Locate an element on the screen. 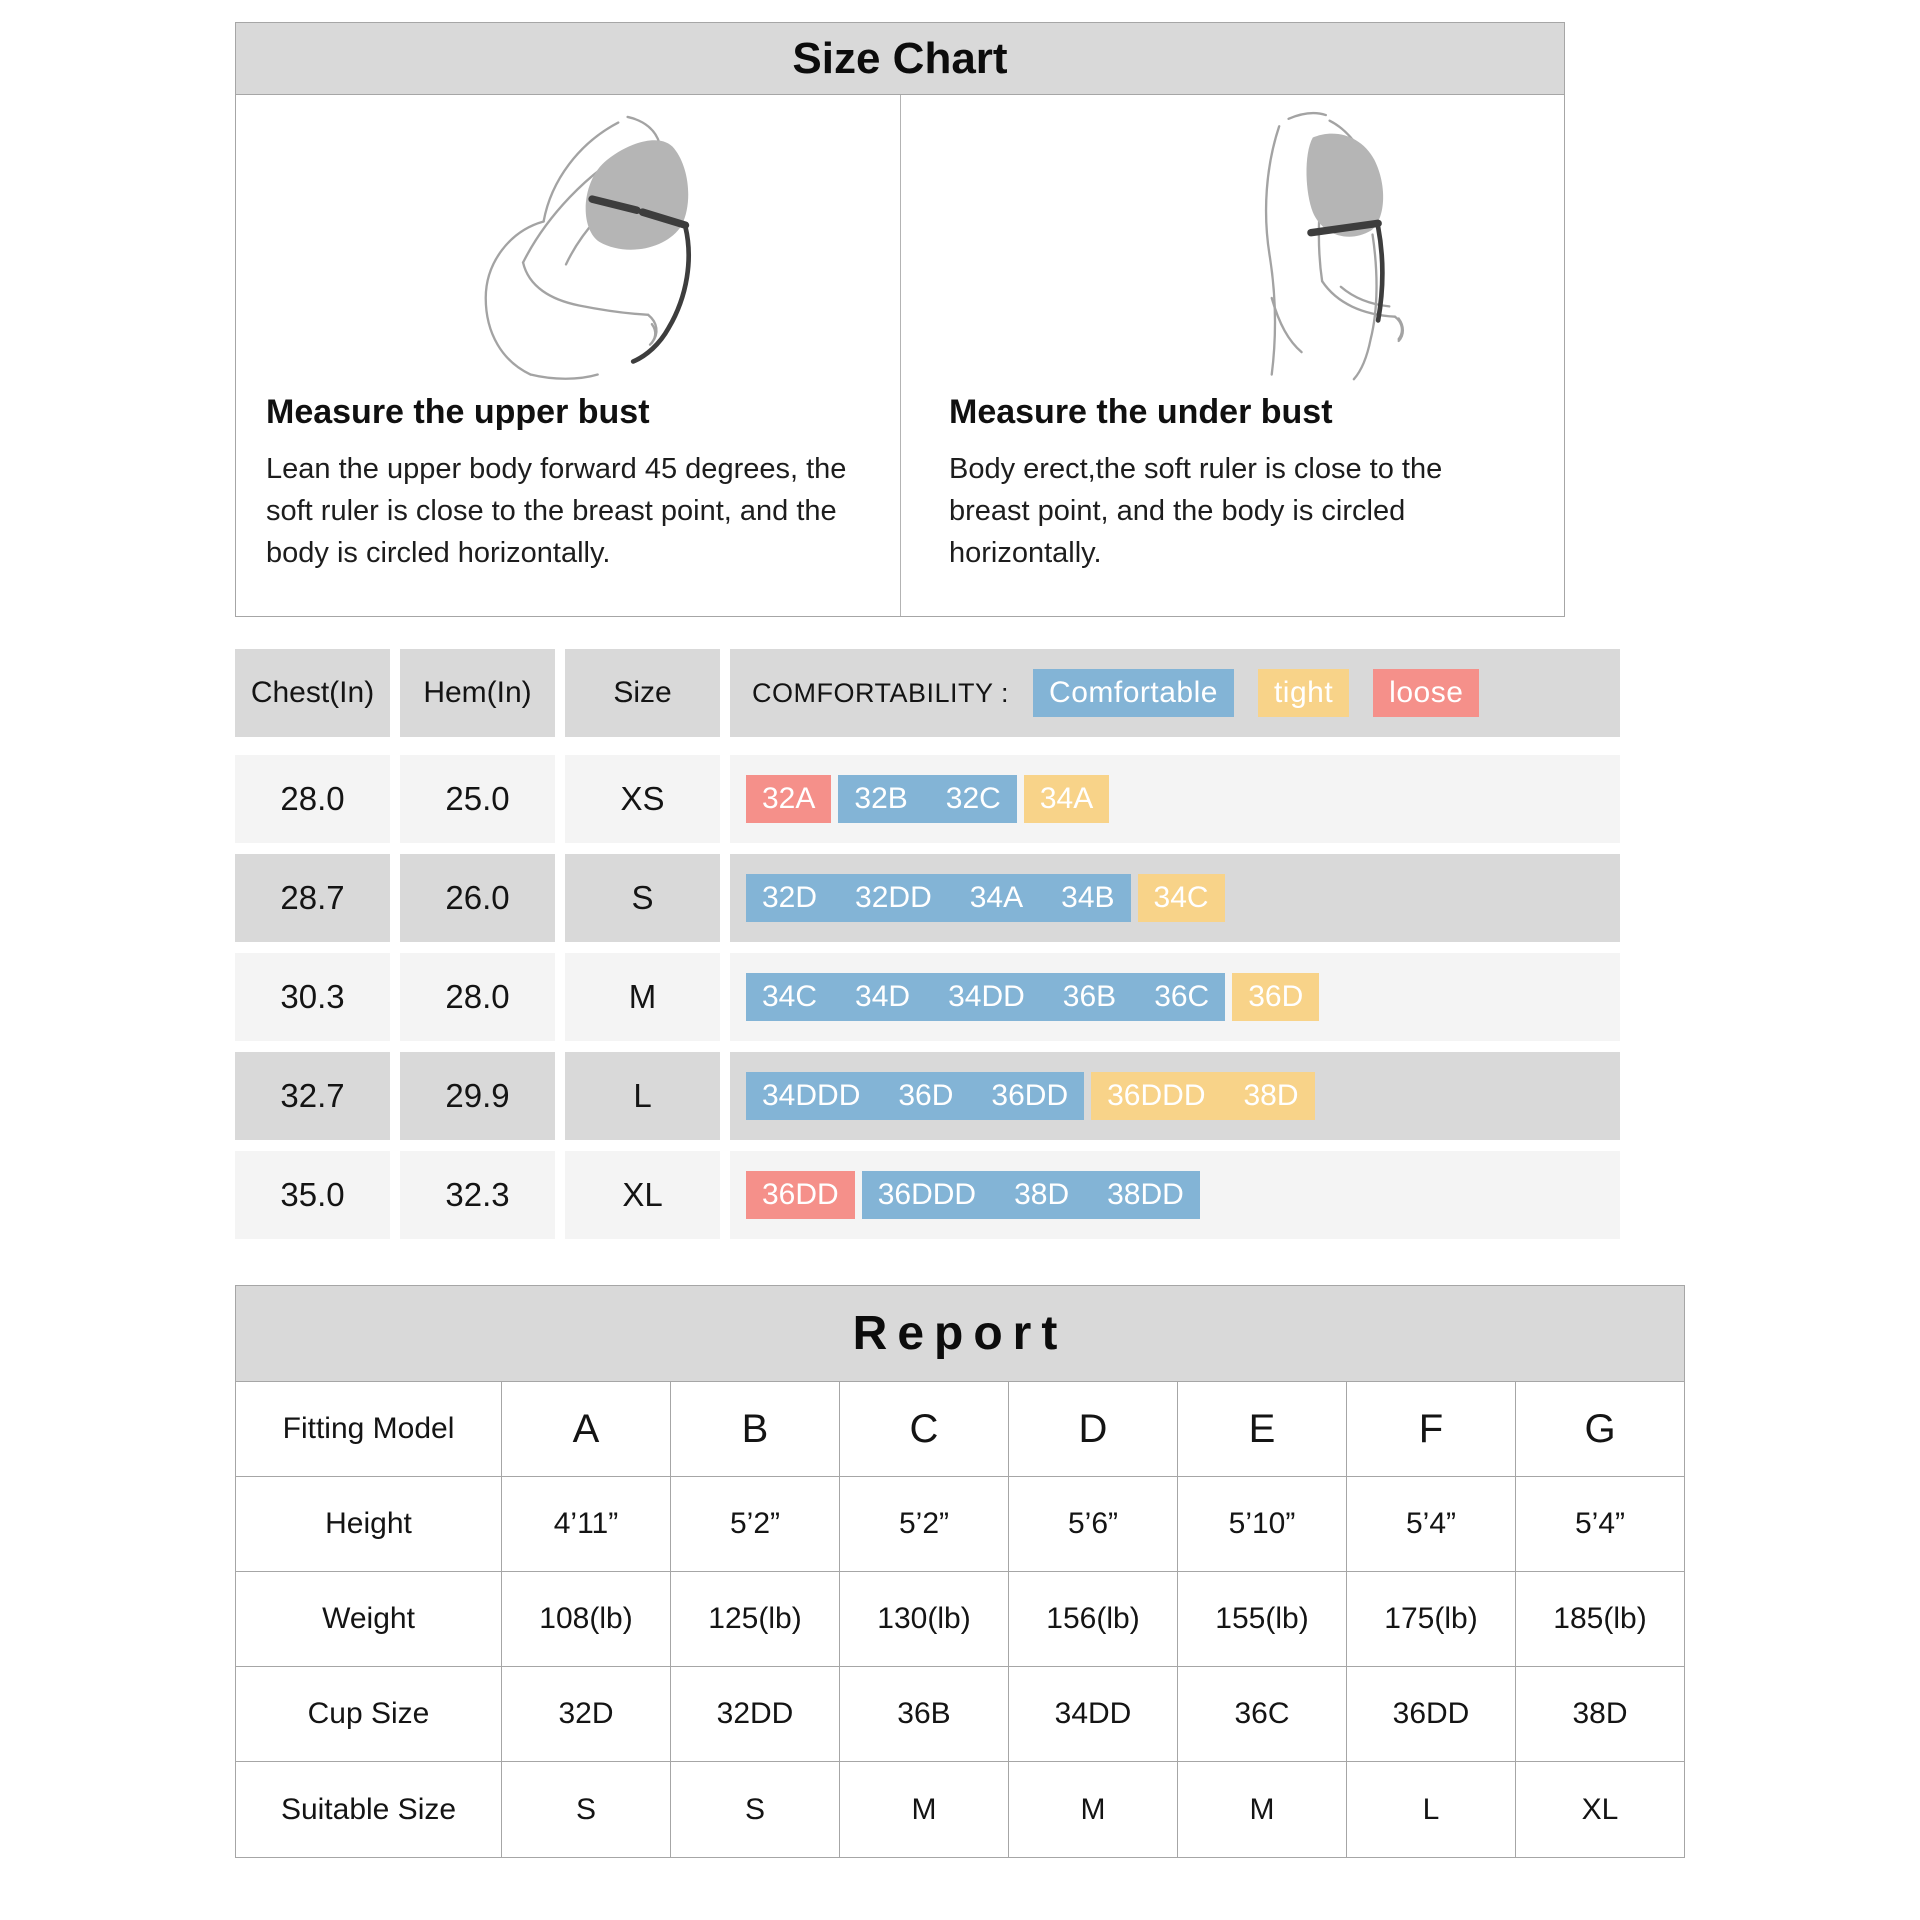  size-value: XS is located at coordinates (642, 799).